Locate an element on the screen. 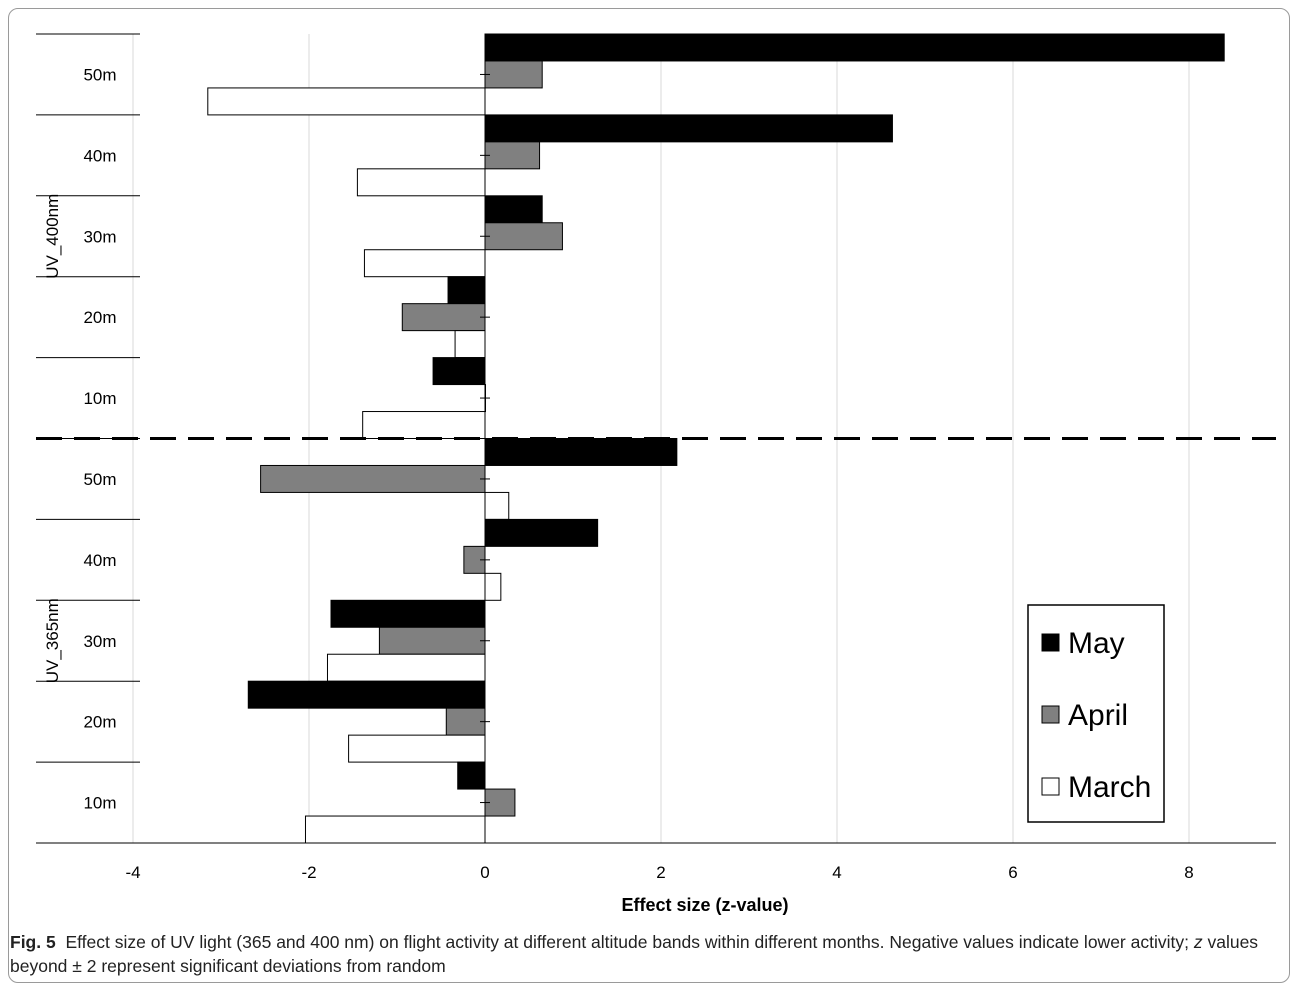 Image resolution: width=1292 pixels, height=985 pixels. bar-UV_400nm-40m-may is located at coordinates (688, 128).